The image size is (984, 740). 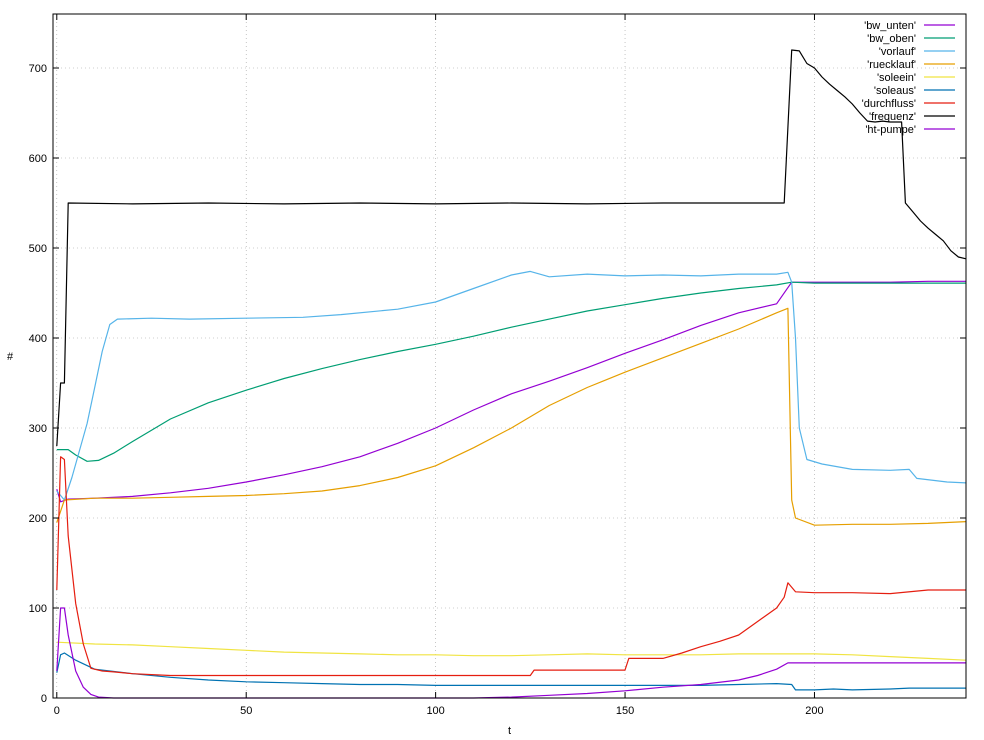 I want to click on legend-entry-label: 'bw_unten', so click(x=890, y=26).